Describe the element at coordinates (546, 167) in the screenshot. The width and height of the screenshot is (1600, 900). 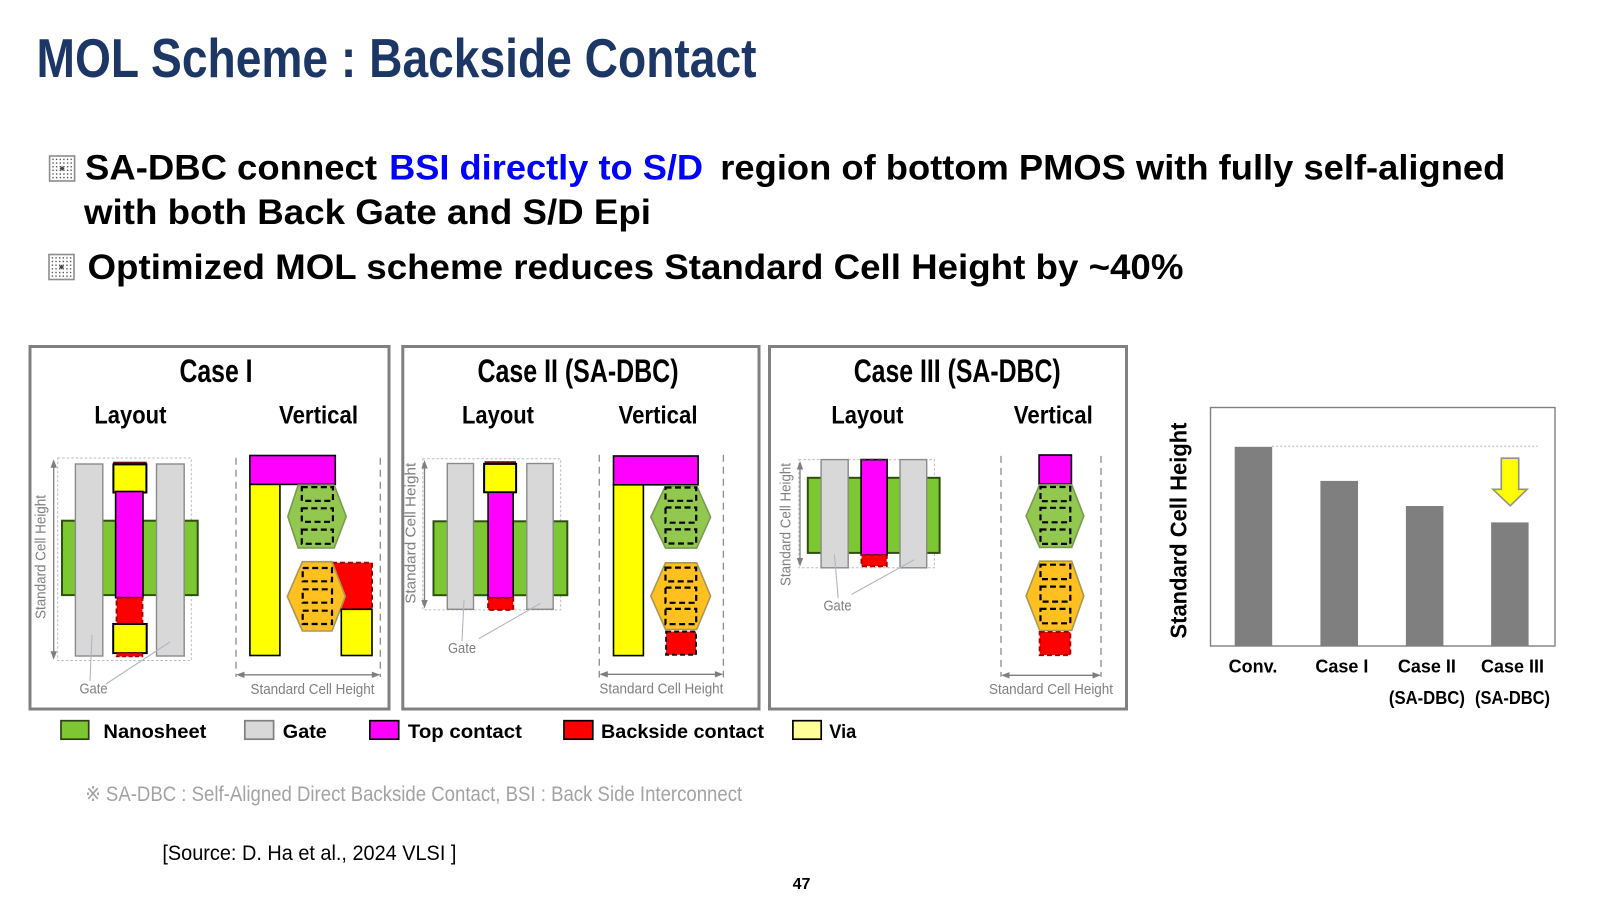
I see `svg-text: BSI directly to S/D` at that location.